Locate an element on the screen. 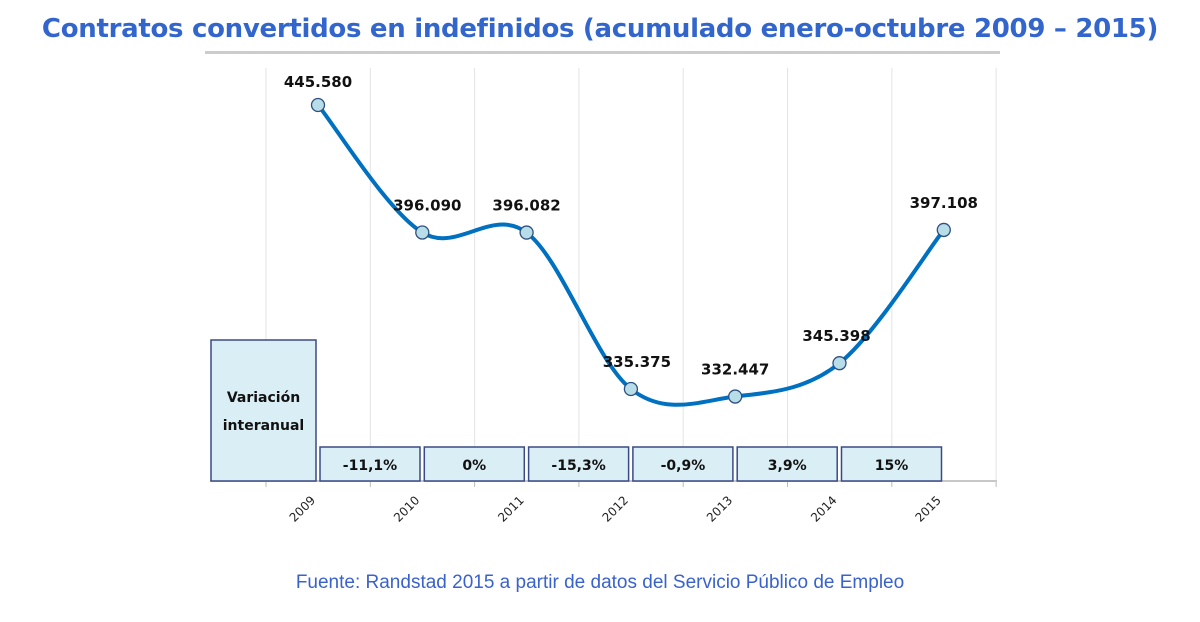 This screenshot has height=622, width=1200. variation-value: -0,9% is located at coordinates (683, 466).